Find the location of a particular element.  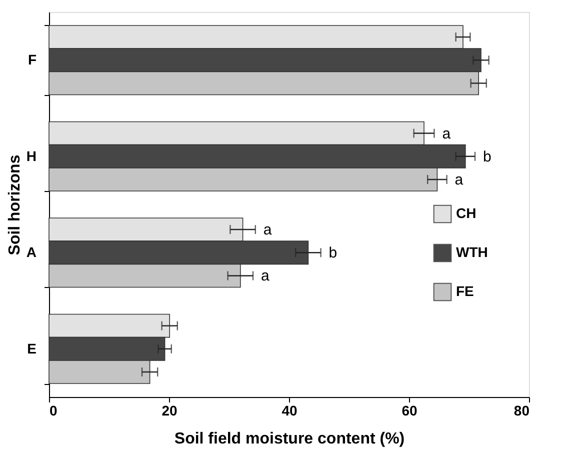

legend-label: FE is located at coordinates (465, 291).